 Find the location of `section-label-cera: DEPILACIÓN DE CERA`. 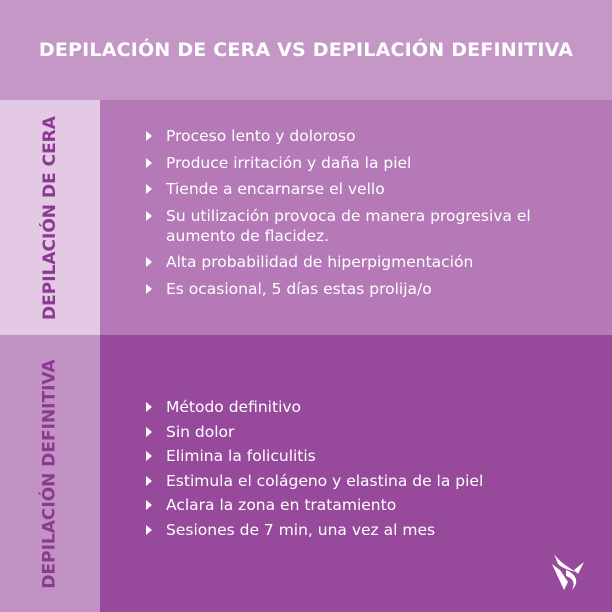

section-label-cera: DEPILACIÓN DE CERA is located at coordinates (50, 217).